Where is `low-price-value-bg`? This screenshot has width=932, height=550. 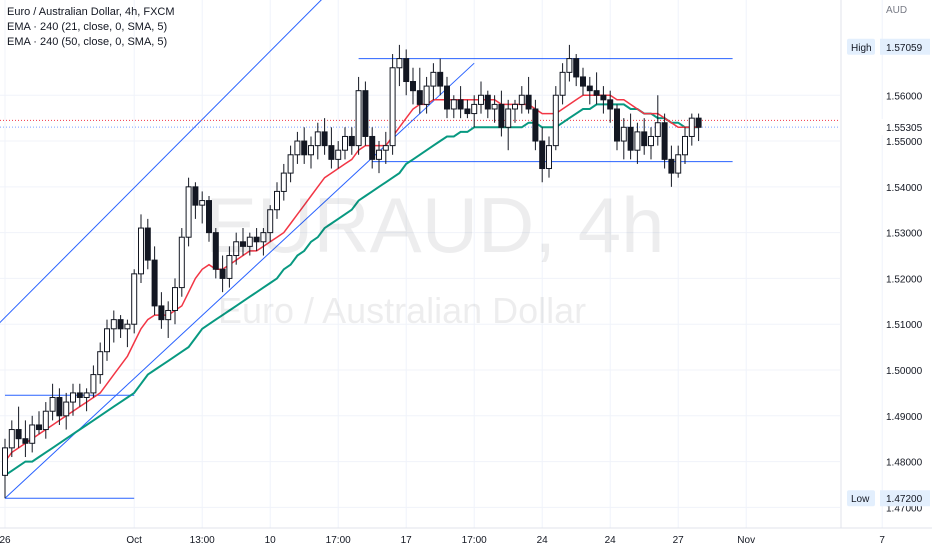 low-price-value-bg is located at coordinates (905, 498).